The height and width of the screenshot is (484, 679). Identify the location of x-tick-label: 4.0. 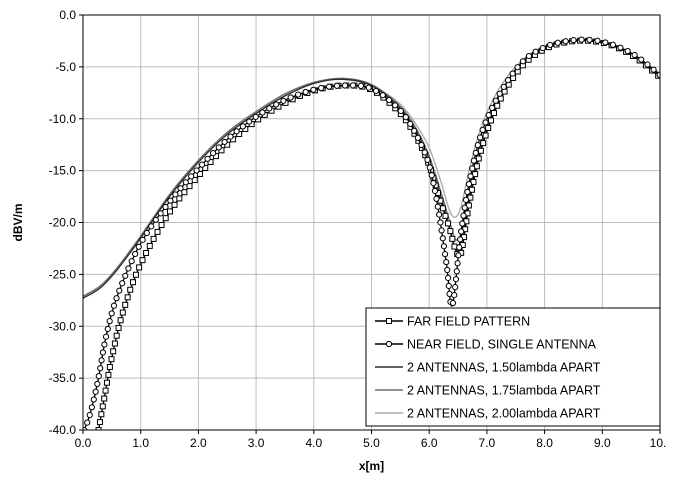
(313, 443).